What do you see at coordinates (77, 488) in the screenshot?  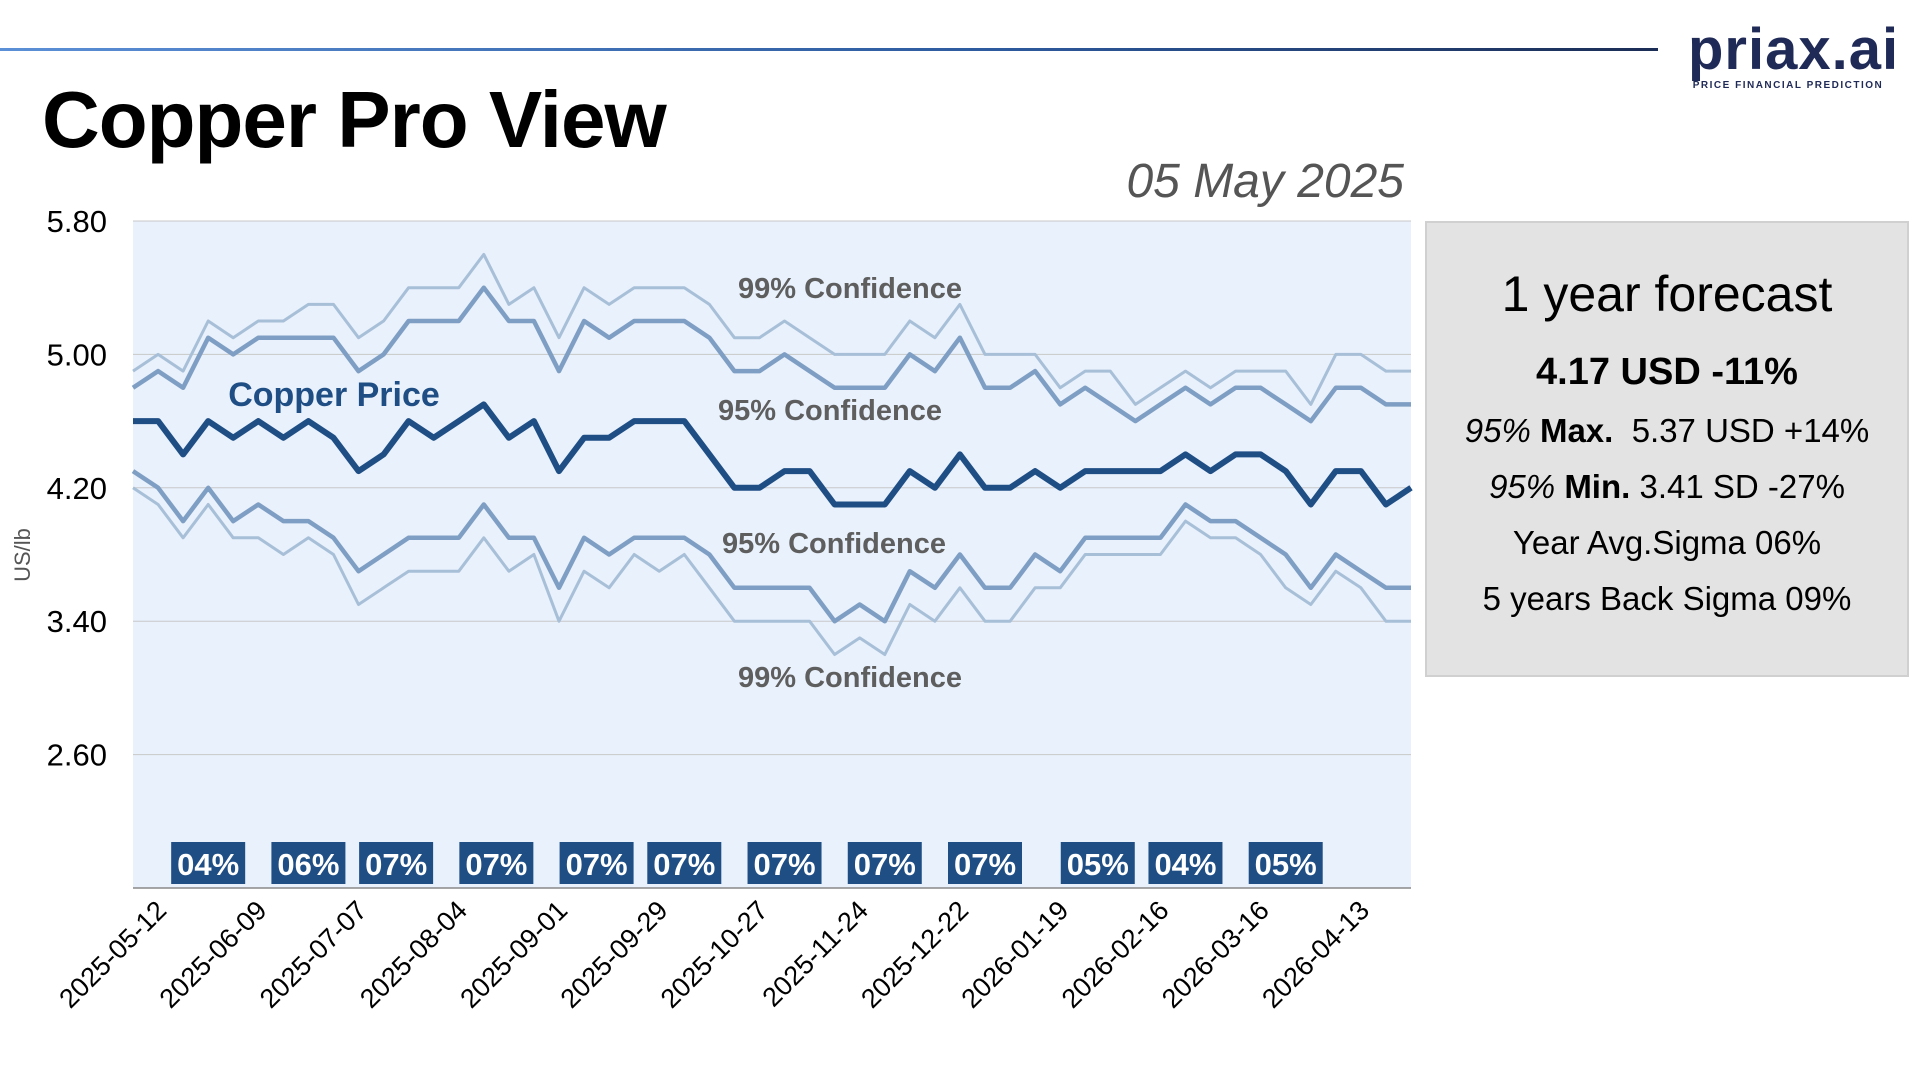 I see `y-tick-label: 4.20` at bounding box center [77, 488].